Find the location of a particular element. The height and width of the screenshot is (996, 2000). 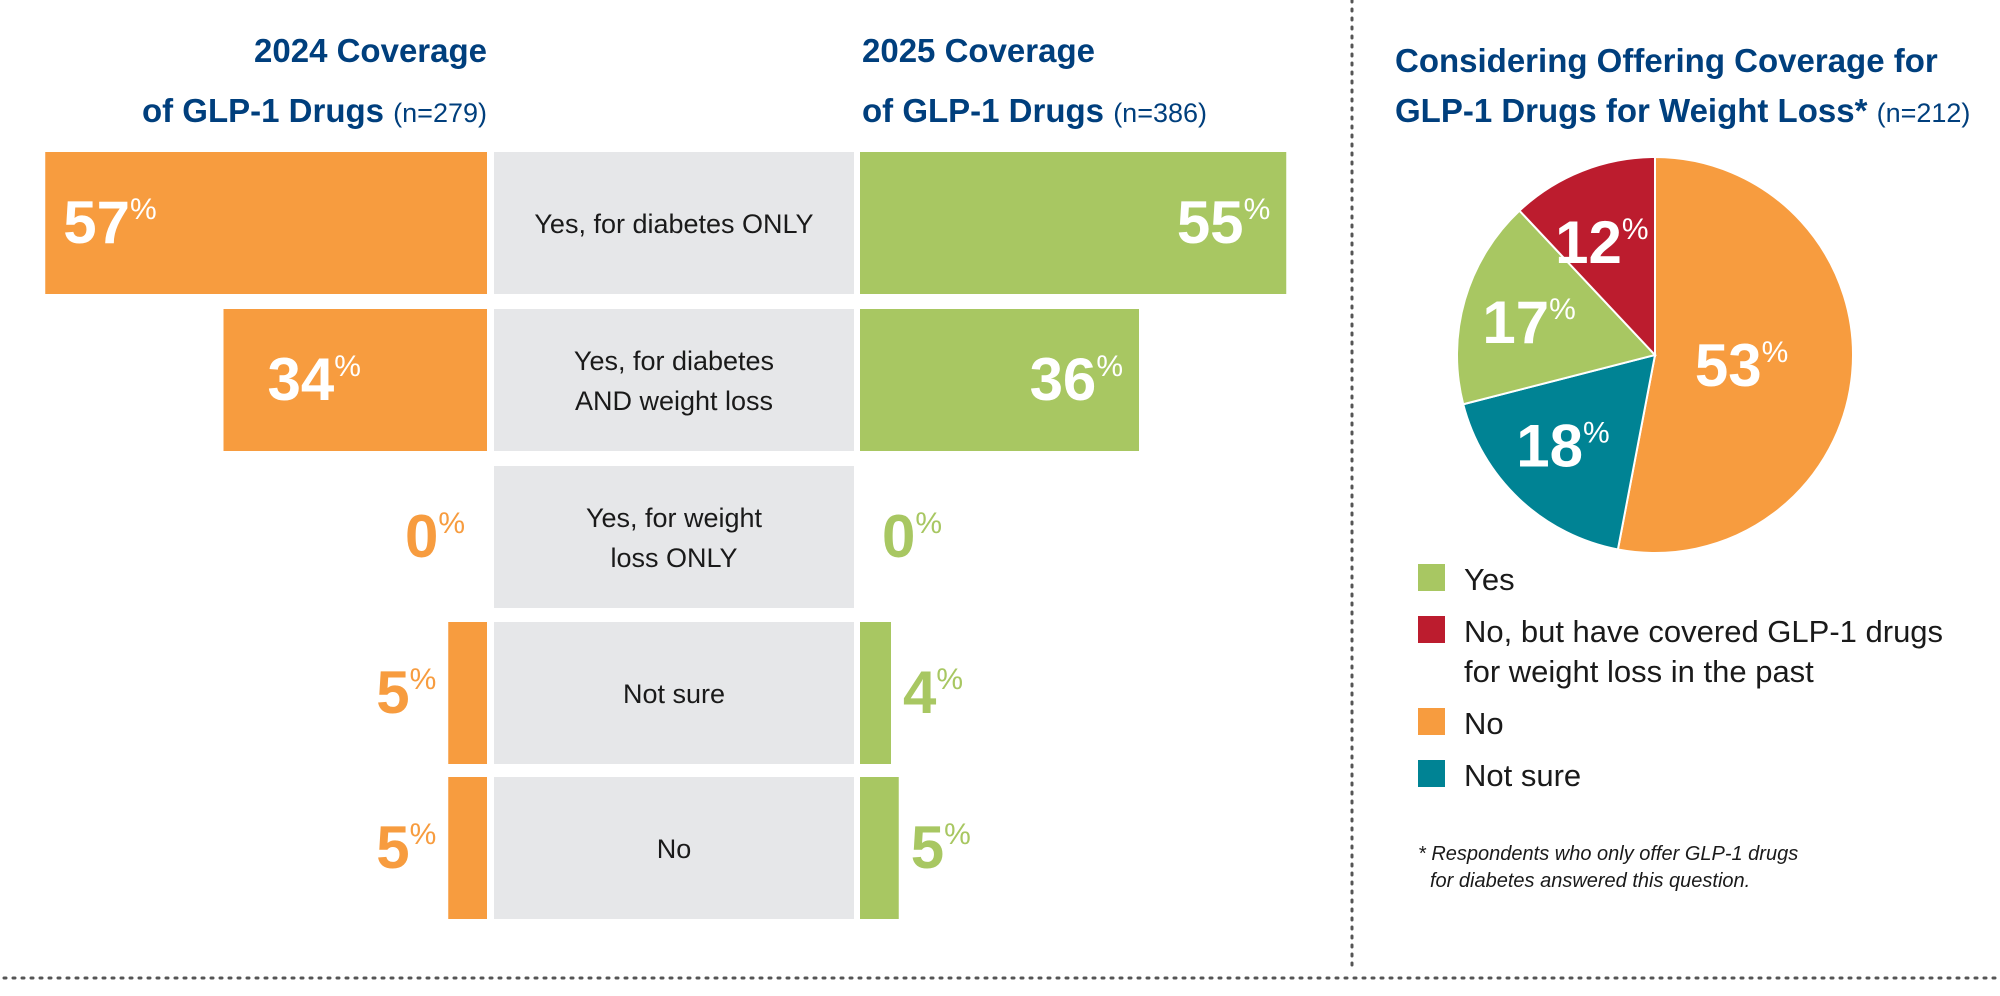

label-2024-value: 0 is located at coordinates (421, 536).